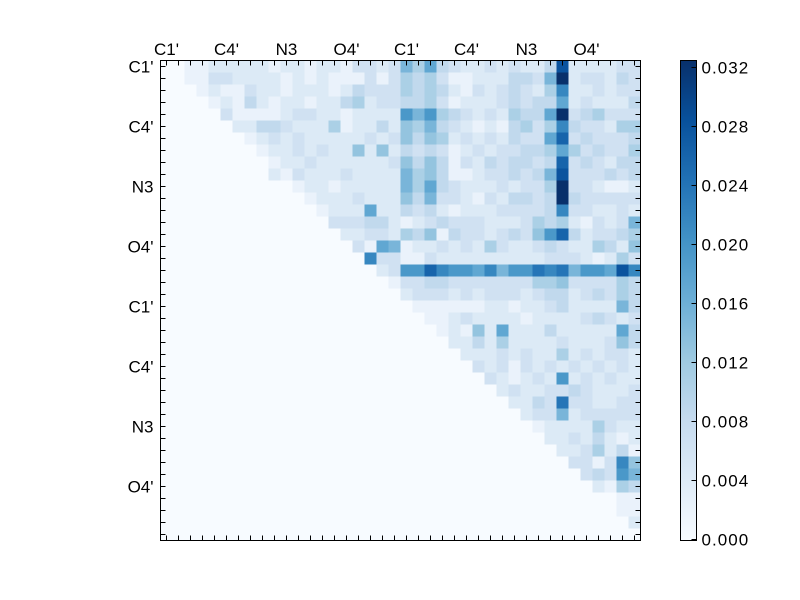 The image size is (800, 600). I want to click on svg-text: 0.020, so click(726, 245).